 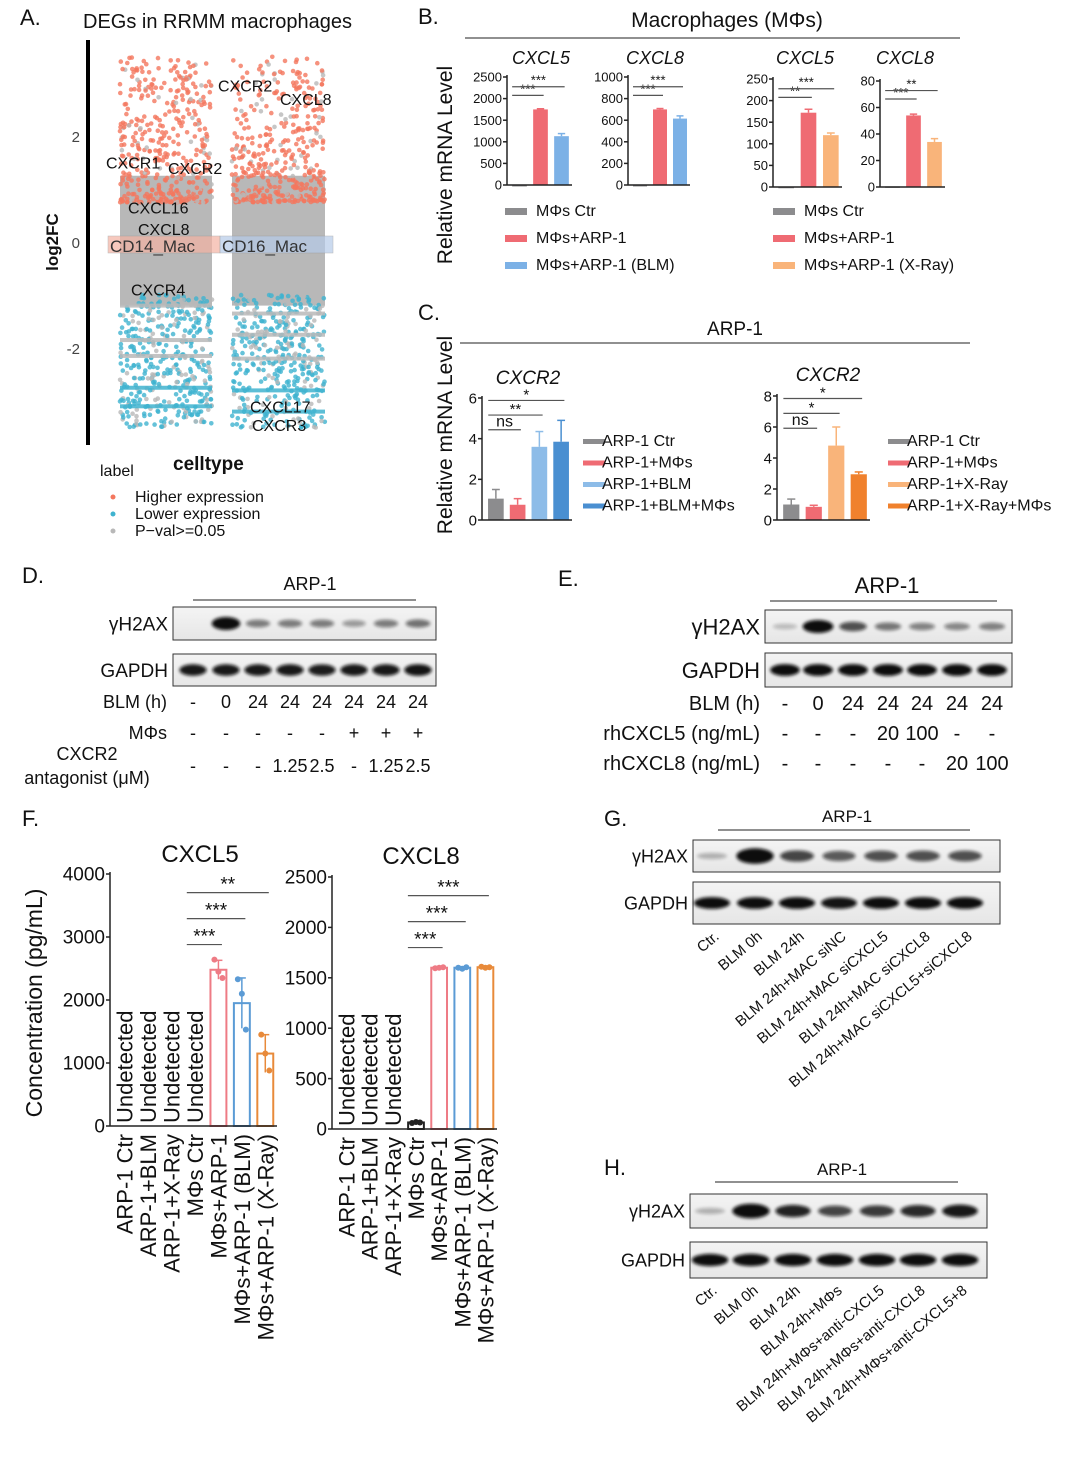 What do you see at coordinates (418, 733) in the screenshot?
I see `condition-value: +` at bounding box center [418, 733].